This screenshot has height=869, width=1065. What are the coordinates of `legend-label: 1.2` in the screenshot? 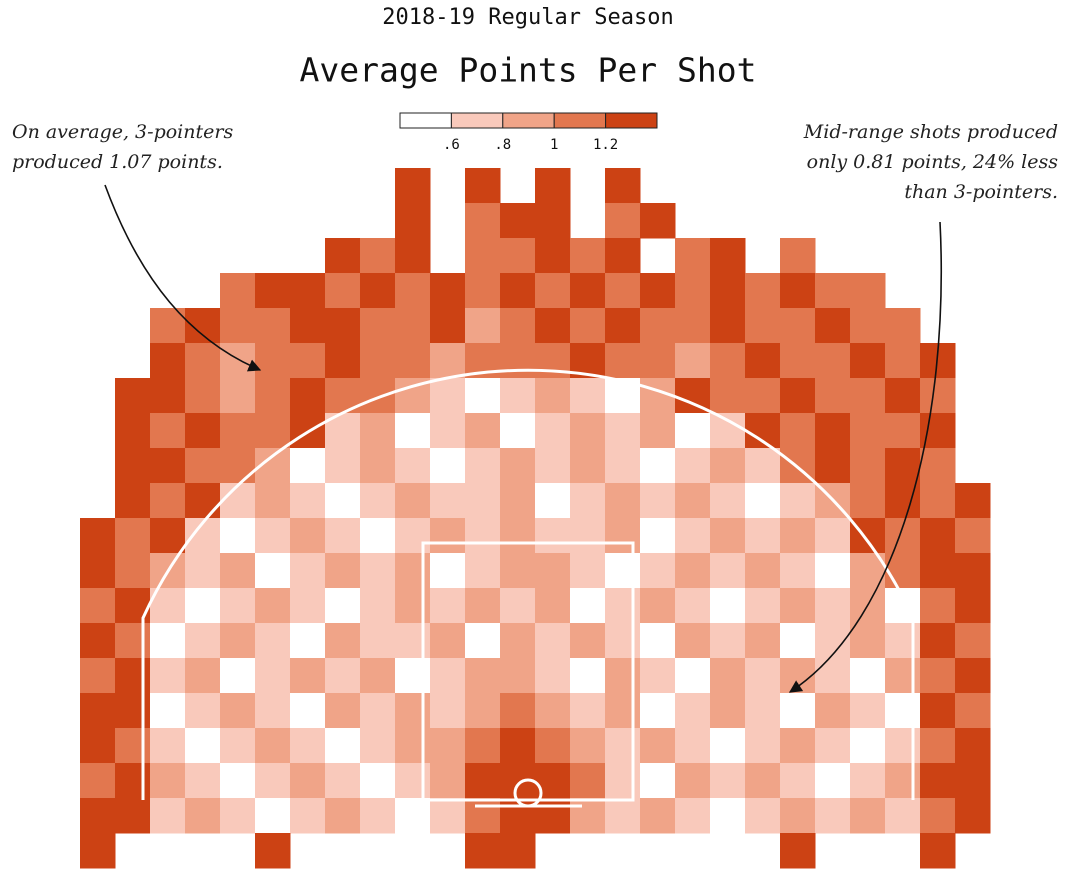 It's located at (605, 145).